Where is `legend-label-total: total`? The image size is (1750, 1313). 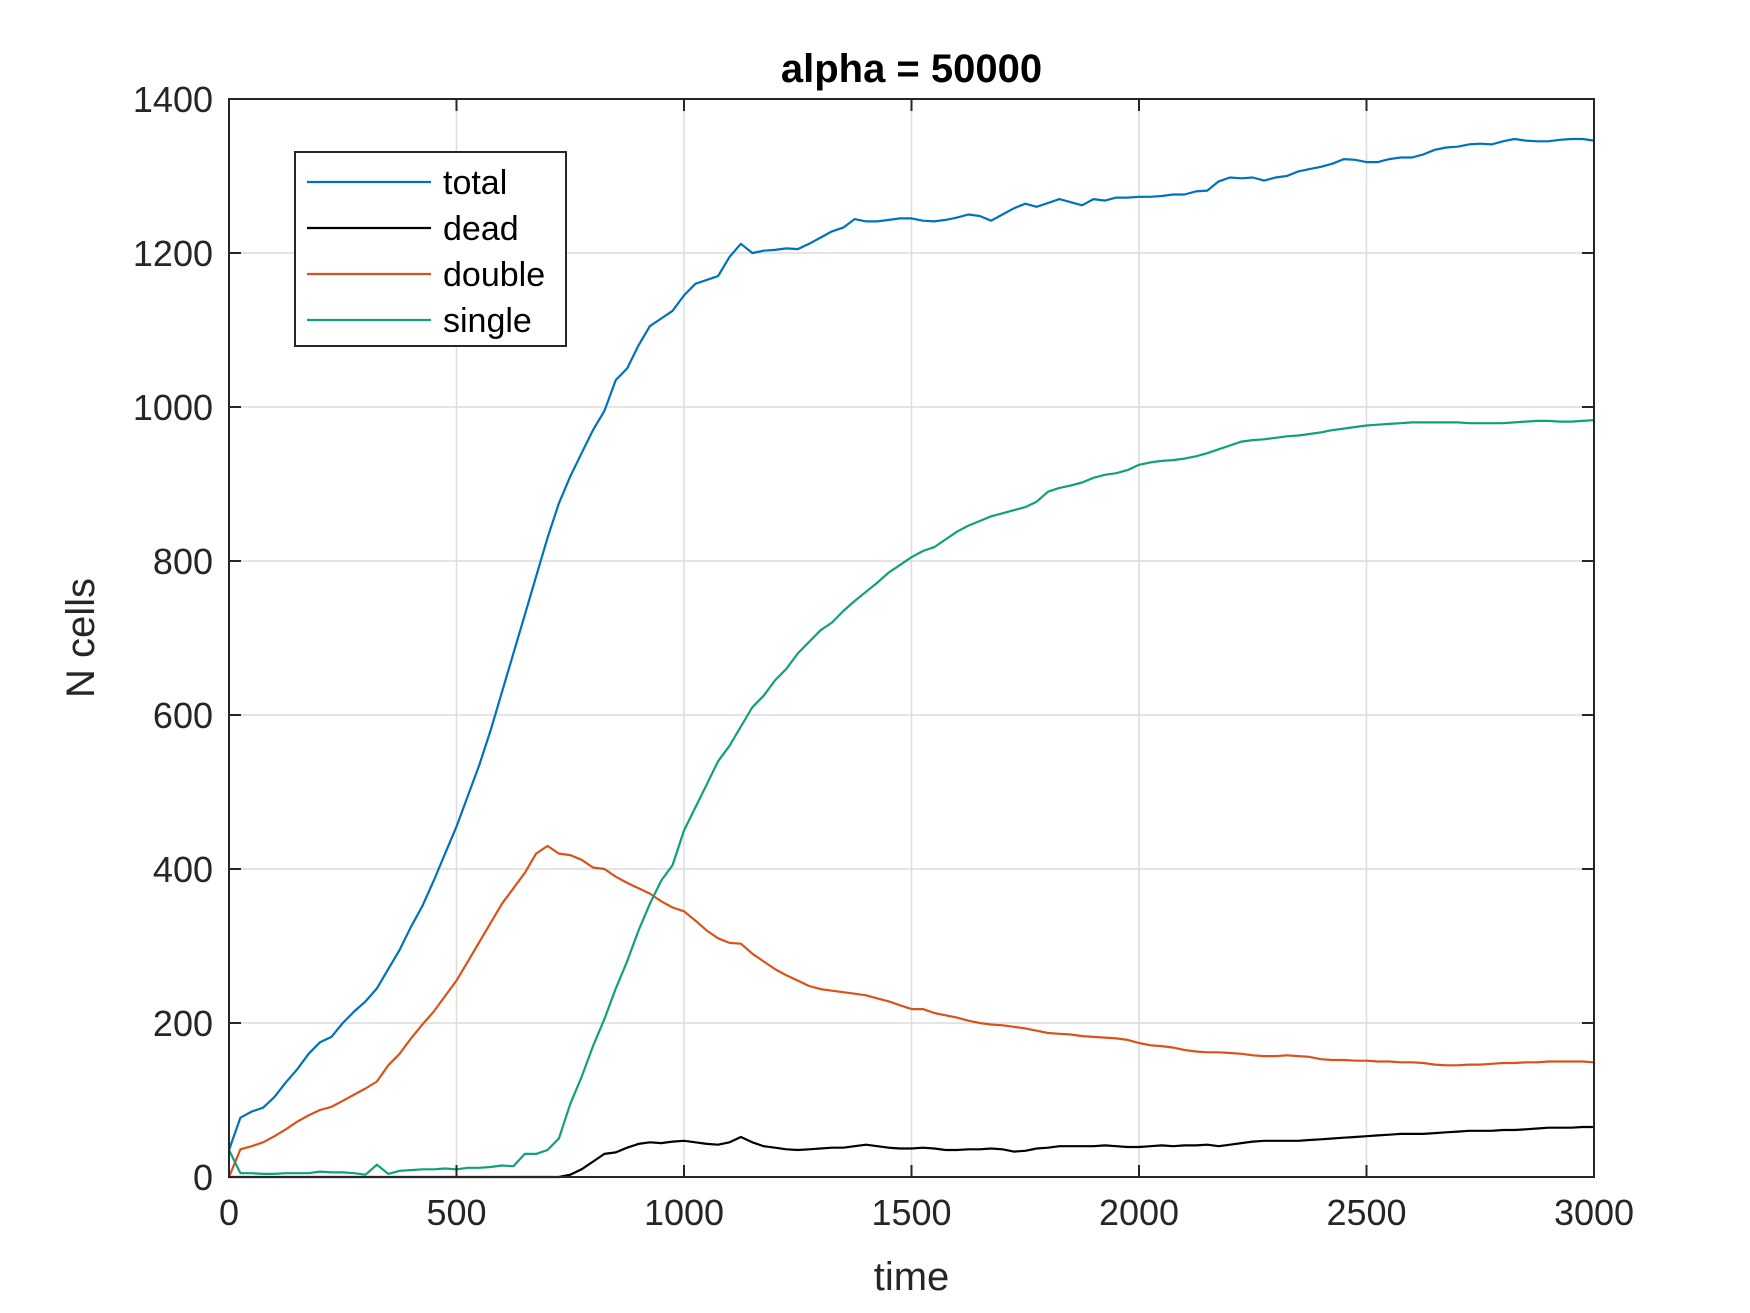 legend-label-total: total is located at coordinates (475, 183).